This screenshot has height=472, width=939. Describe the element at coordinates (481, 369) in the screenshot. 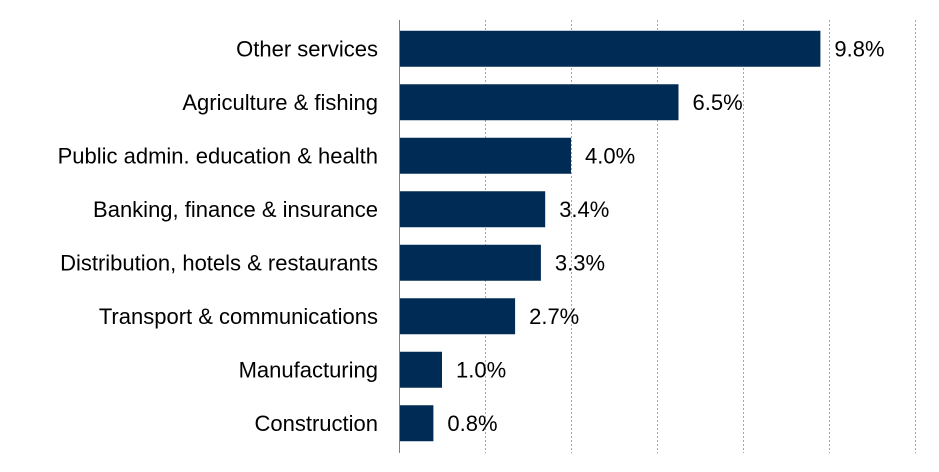

I see `data-label-6: 1.0%` at that location.